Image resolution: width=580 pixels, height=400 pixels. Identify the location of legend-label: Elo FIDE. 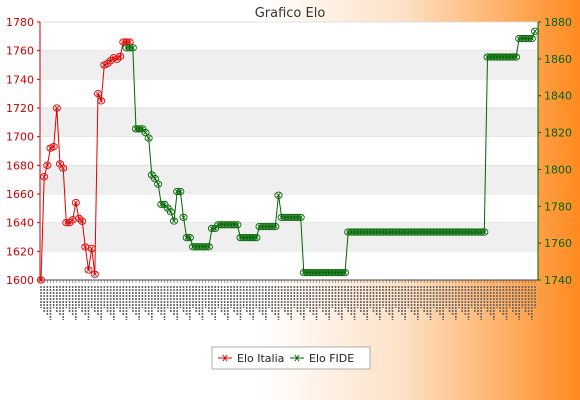
(331, 358).